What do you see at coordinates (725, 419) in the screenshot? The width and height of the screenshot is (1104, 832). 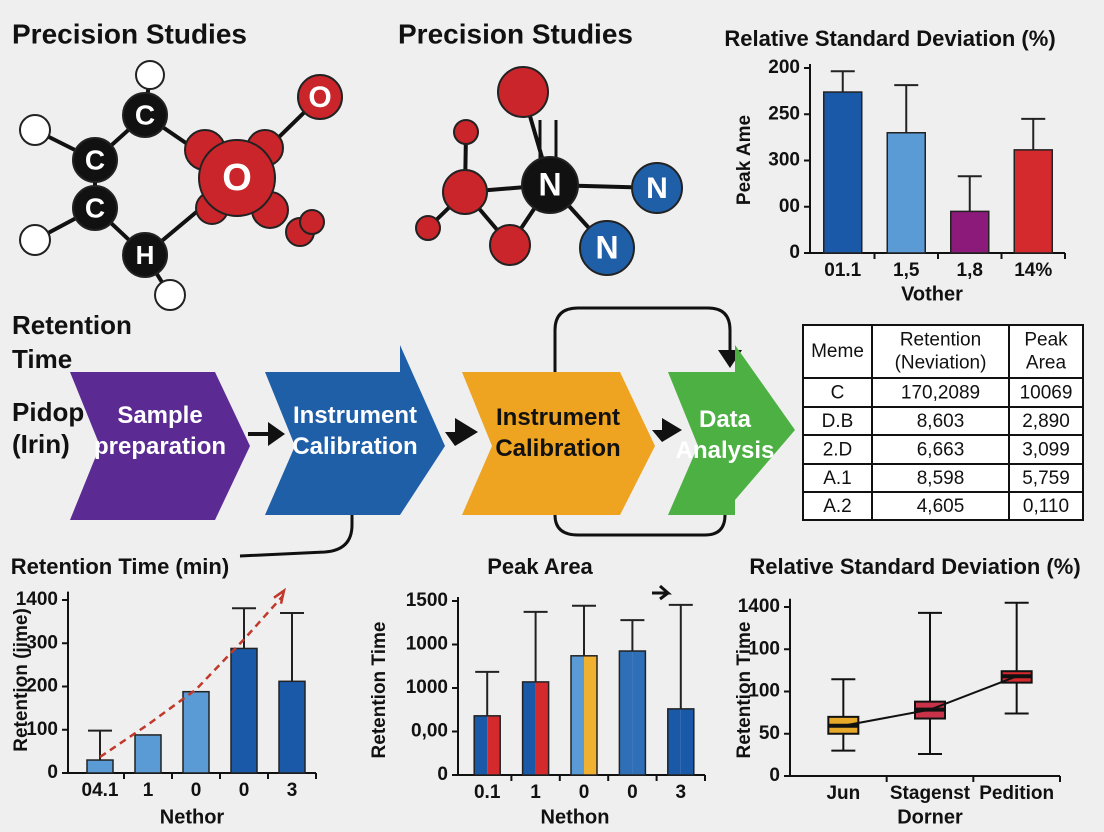 I see `label-line: Data` at bounding box center [725, 419].